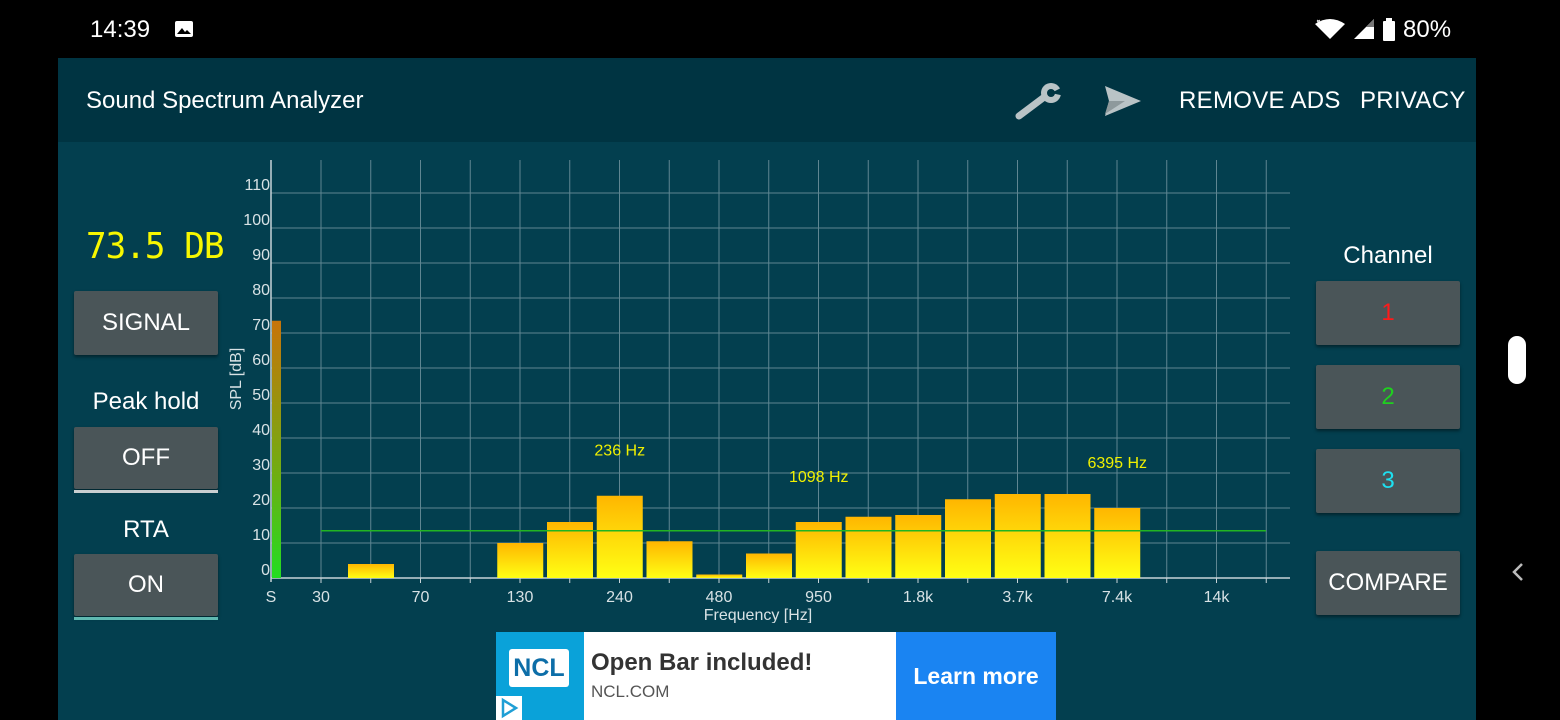 This screenshot has height=720, width=1560. I want to click on y-tick-label: 70, so click(261, 325).